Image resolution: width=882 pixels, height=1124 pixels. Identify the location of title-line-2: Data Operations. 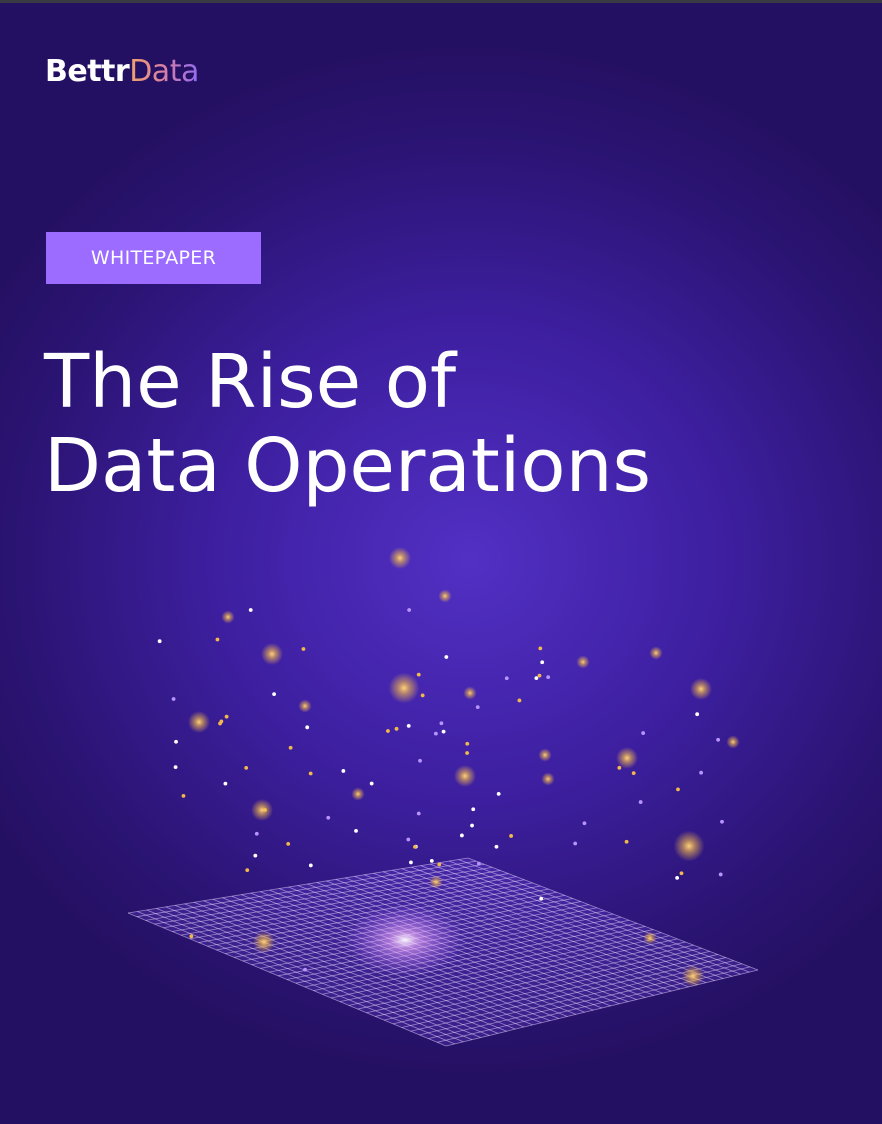
(348, 466).